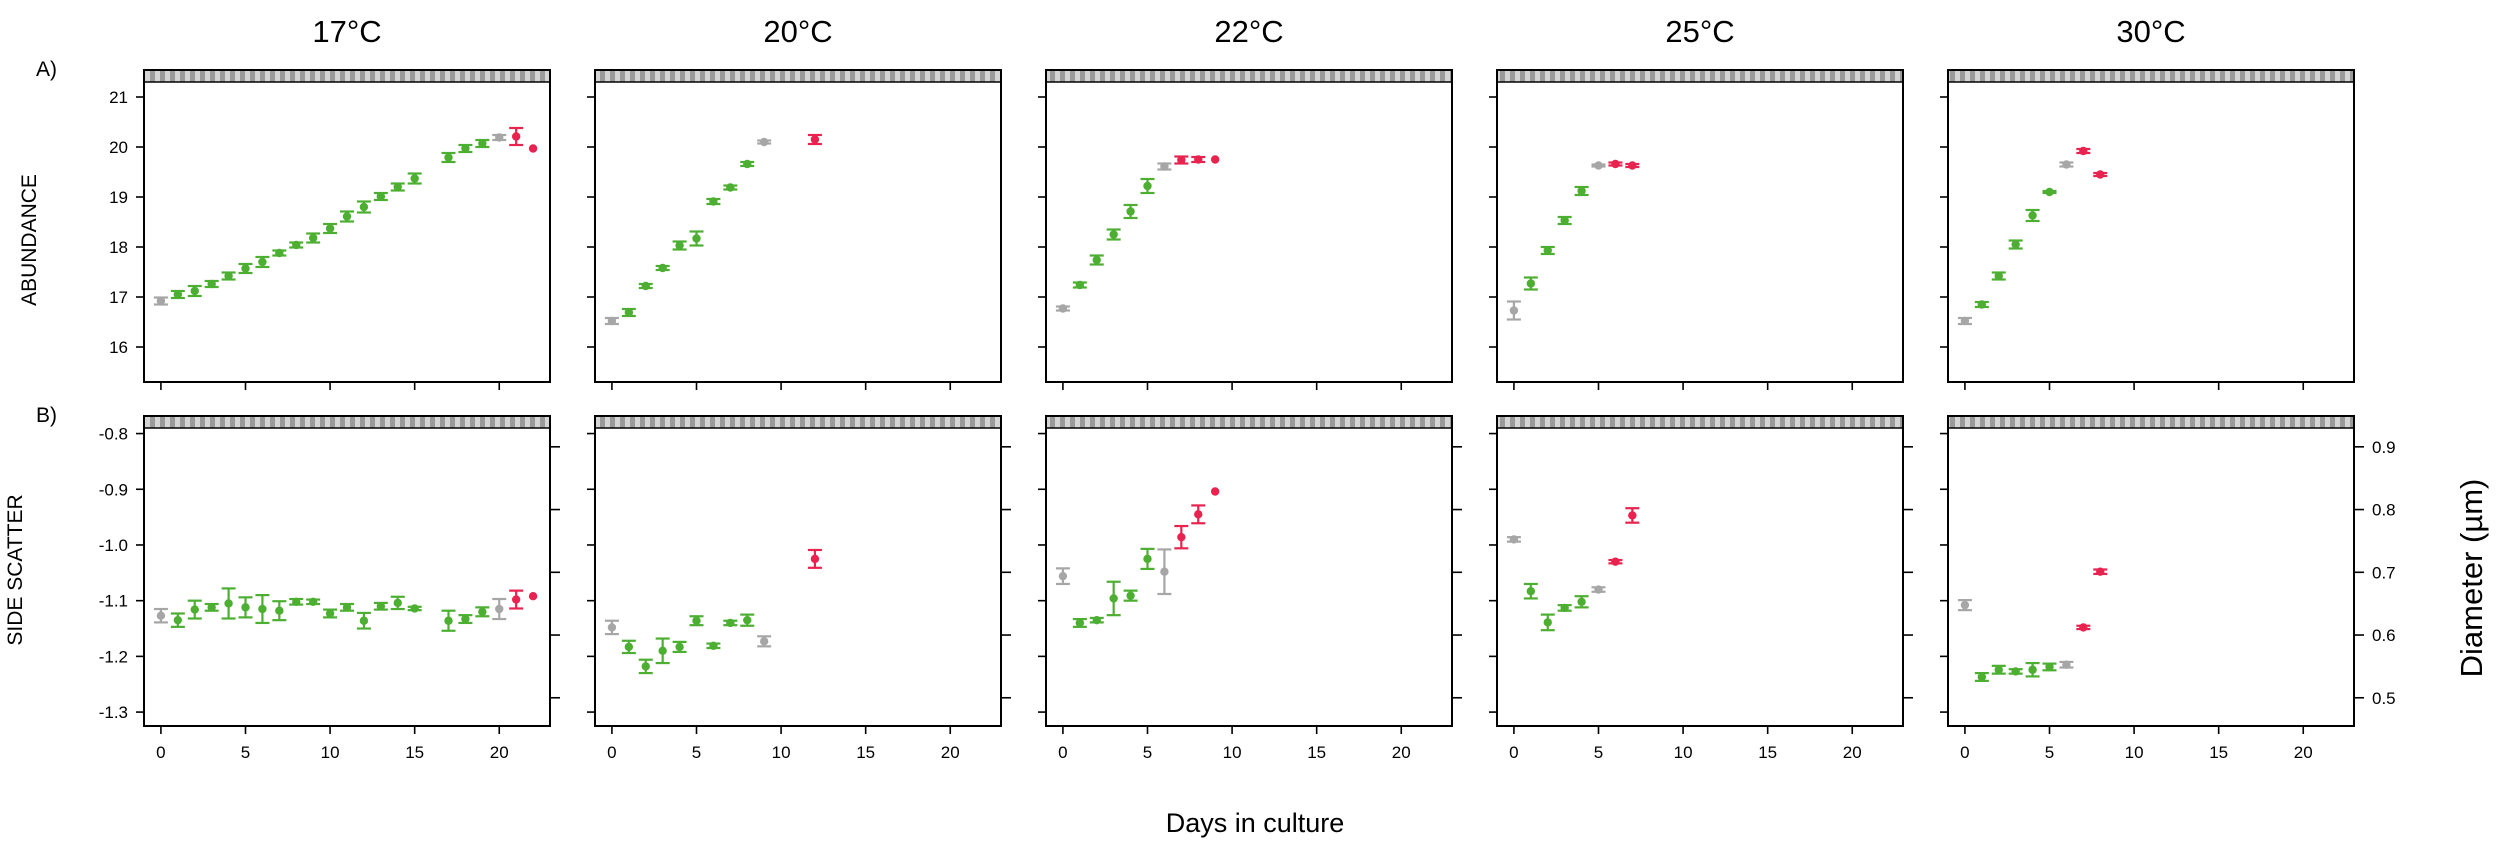 The height and width of the screenshot is (868, 2500). I want to click on panel-abundance-1: 20°C, so click(794, 202).